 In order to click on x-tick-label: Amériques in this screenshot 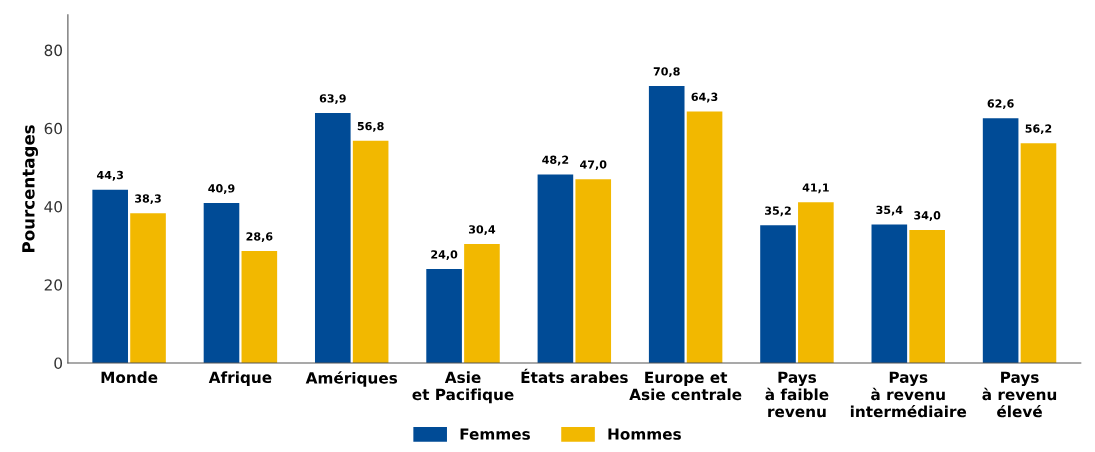, I will do `click(351, 379)`.